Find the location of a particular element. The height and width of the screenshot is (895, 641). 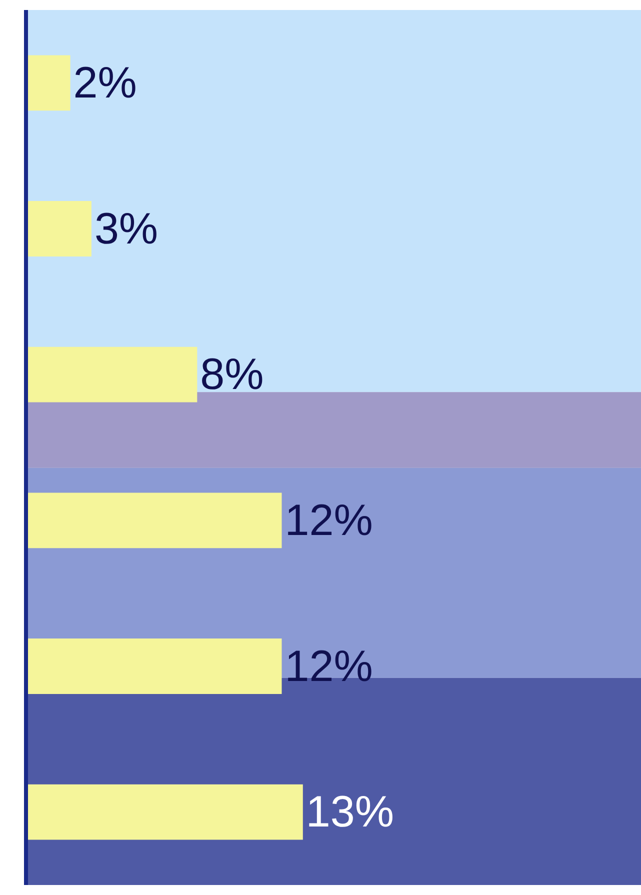

data-label: 3% is located at coordinates (126, 229).